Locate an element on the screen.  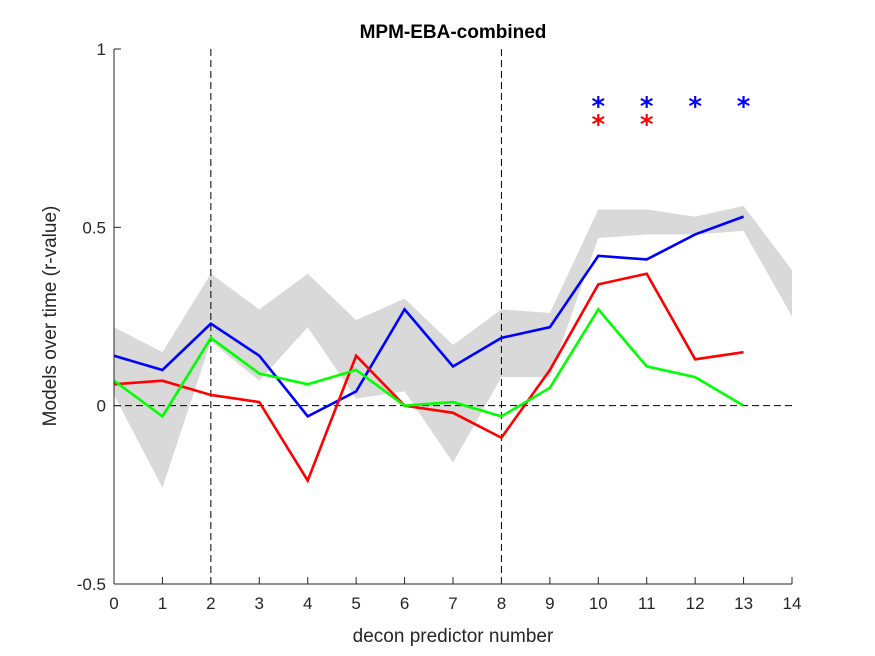
y-tick-label: -0.5 is located at coordinates (91, 584).